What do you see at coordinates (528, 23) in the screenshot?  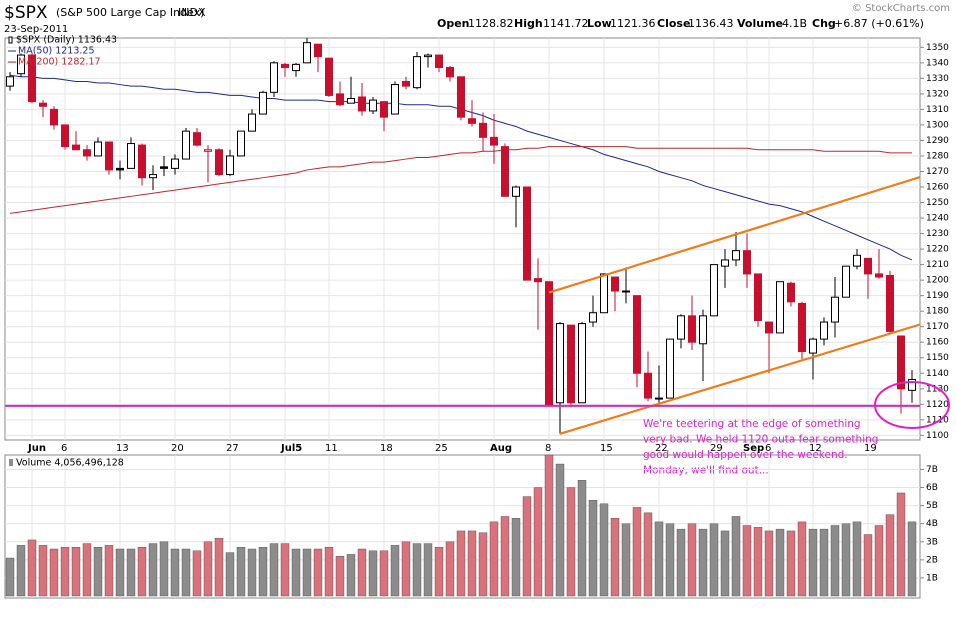 I see `quote-label: High` at bounding box center [528, 23].